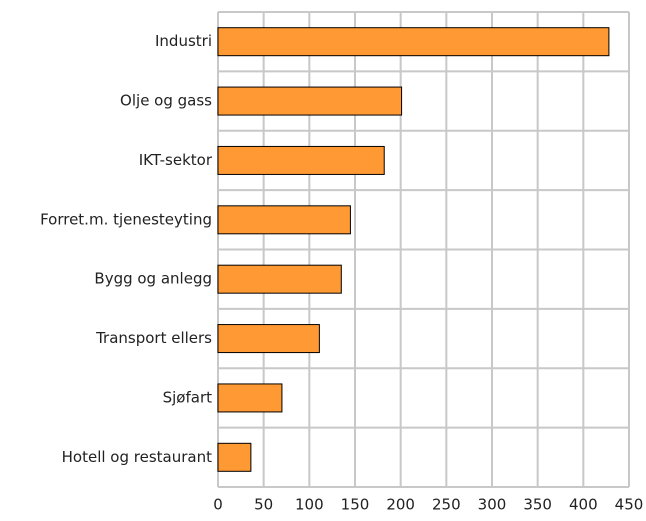 This screenshot has width=646, height=521. Describe the element at coordinates (166, 101) in the screenshot. I see `y-tick-label: Olje og gass` at that location.